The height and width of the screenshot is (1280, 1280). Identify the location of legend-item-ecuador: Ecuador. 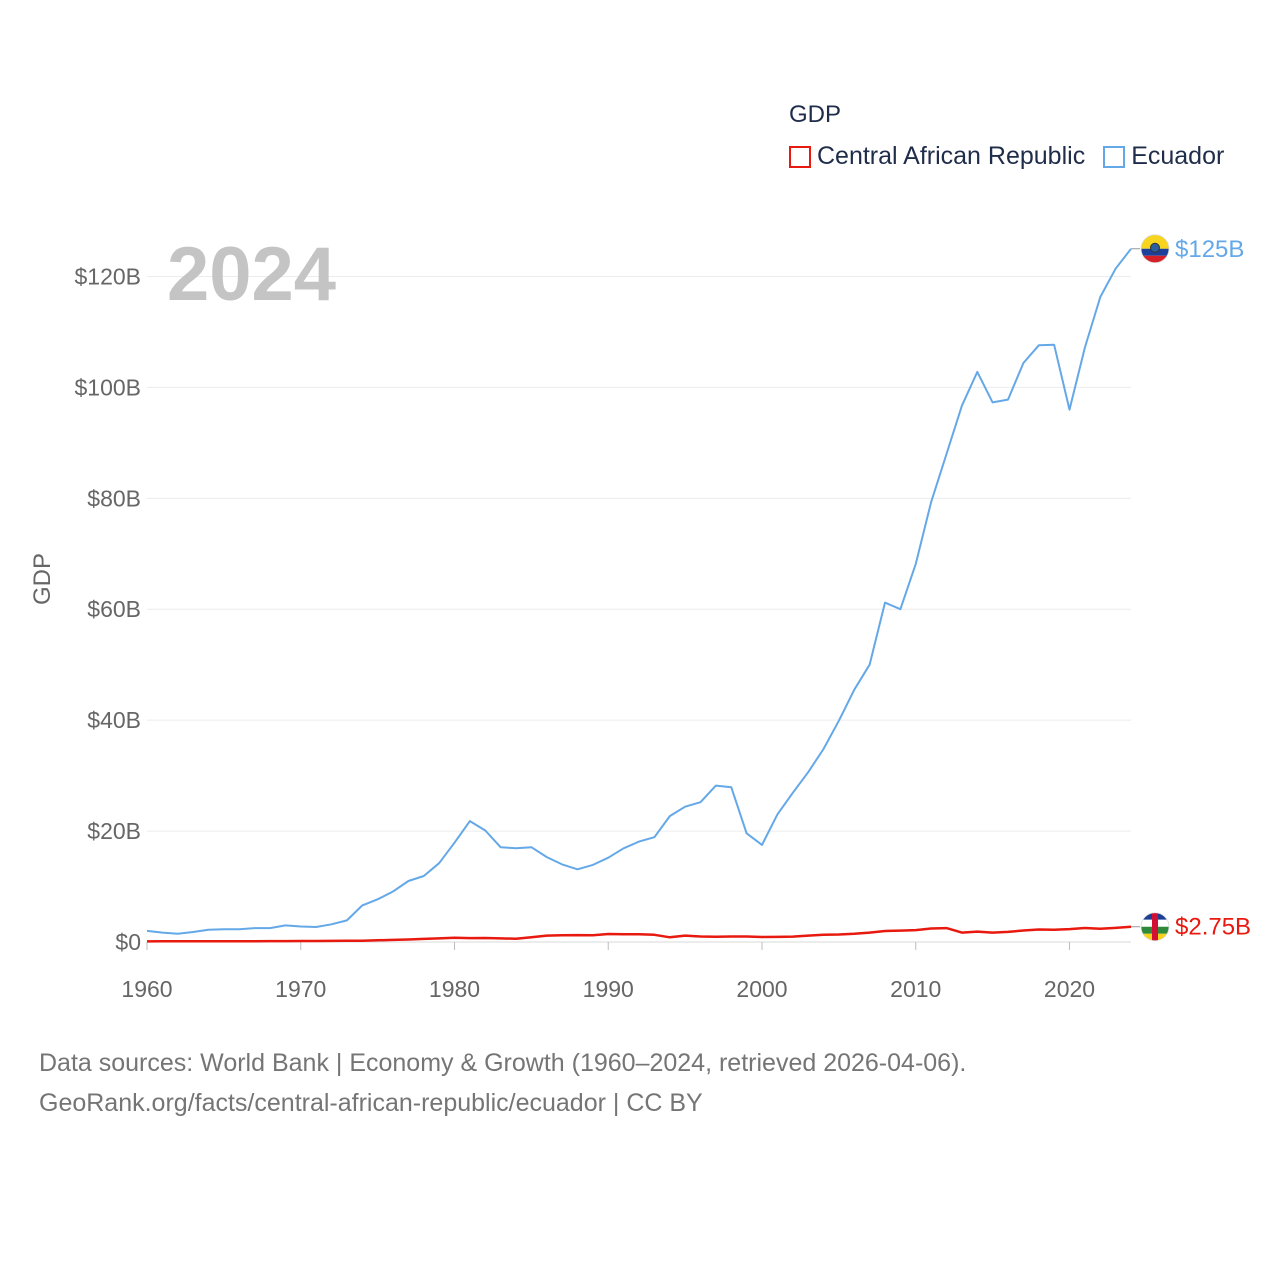
(1163, 156).